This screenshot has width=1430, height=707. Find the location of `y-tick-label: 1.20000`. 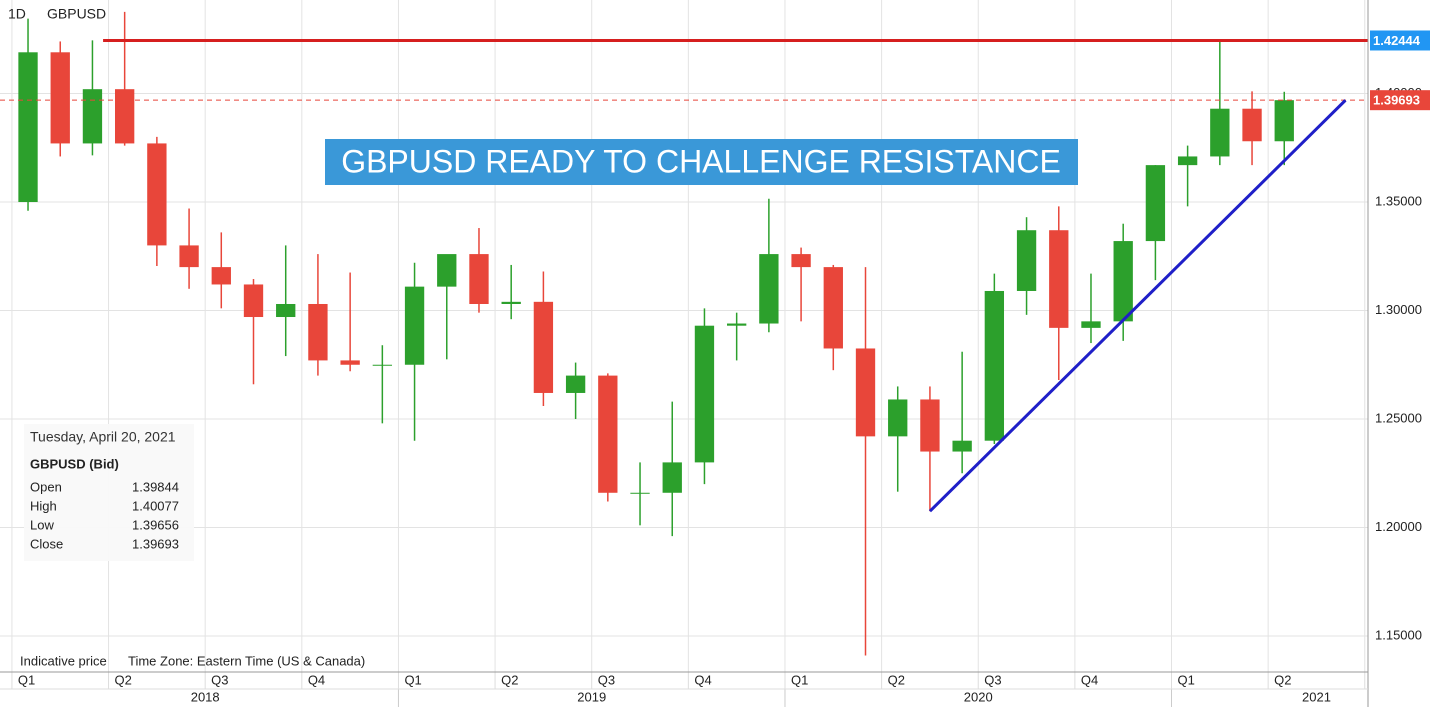

y-tick-label: 1.20000 is located at coordinates (1398, 526).